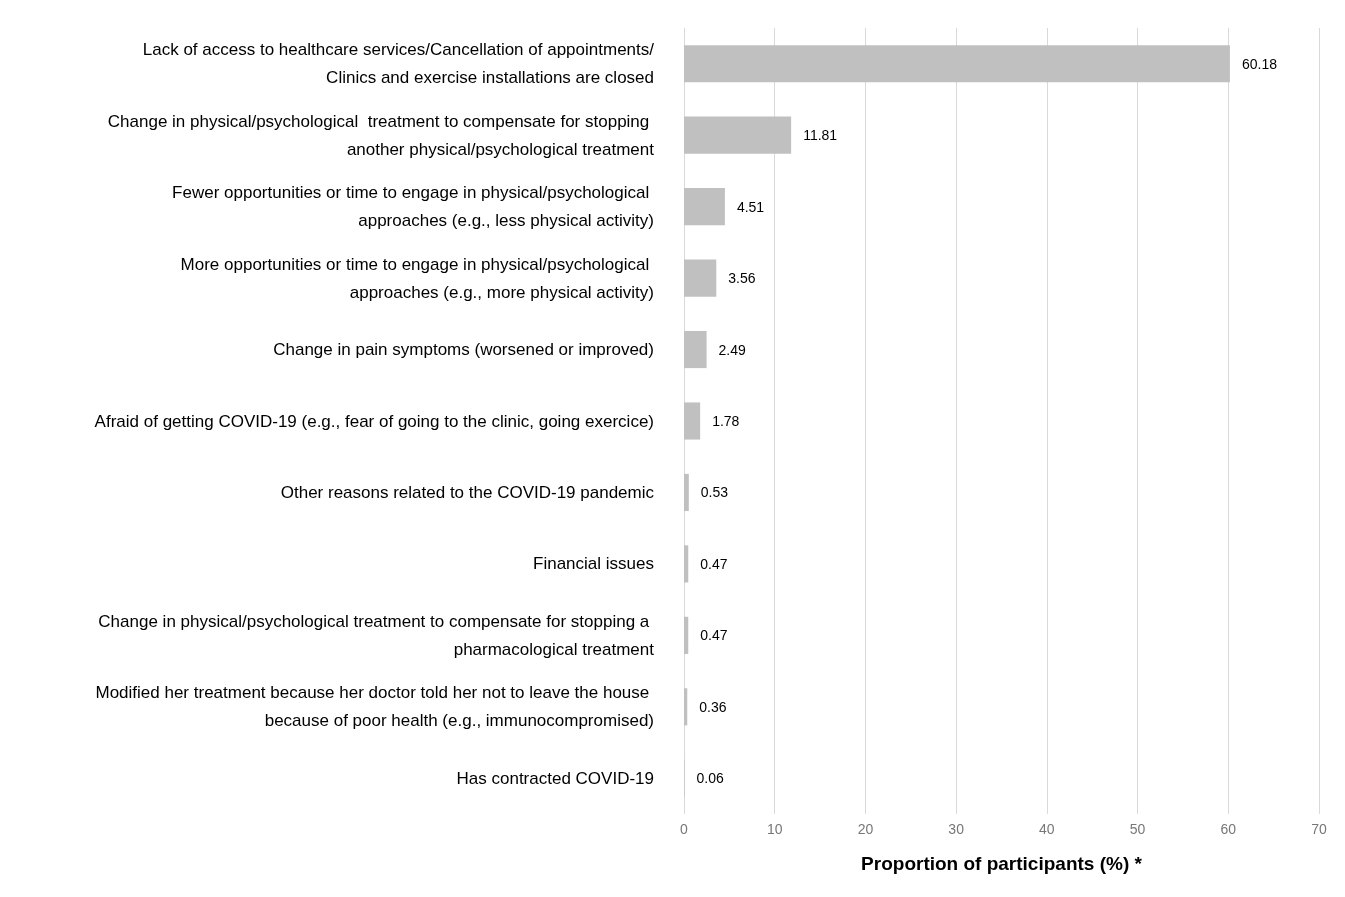  What do you see at coordinates (726, 421) in the screenshot?
I see `data-label: 1.78` at bounding box center [726, 421].